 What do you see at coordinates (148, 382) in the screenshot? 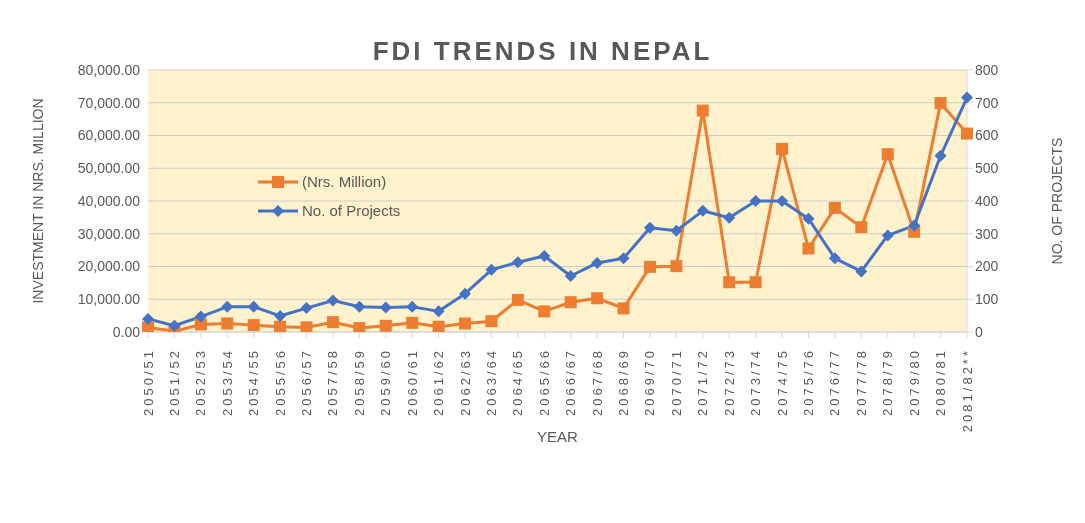
I see `x-tick-label: 2050/51` at bounding box center [148, 382].